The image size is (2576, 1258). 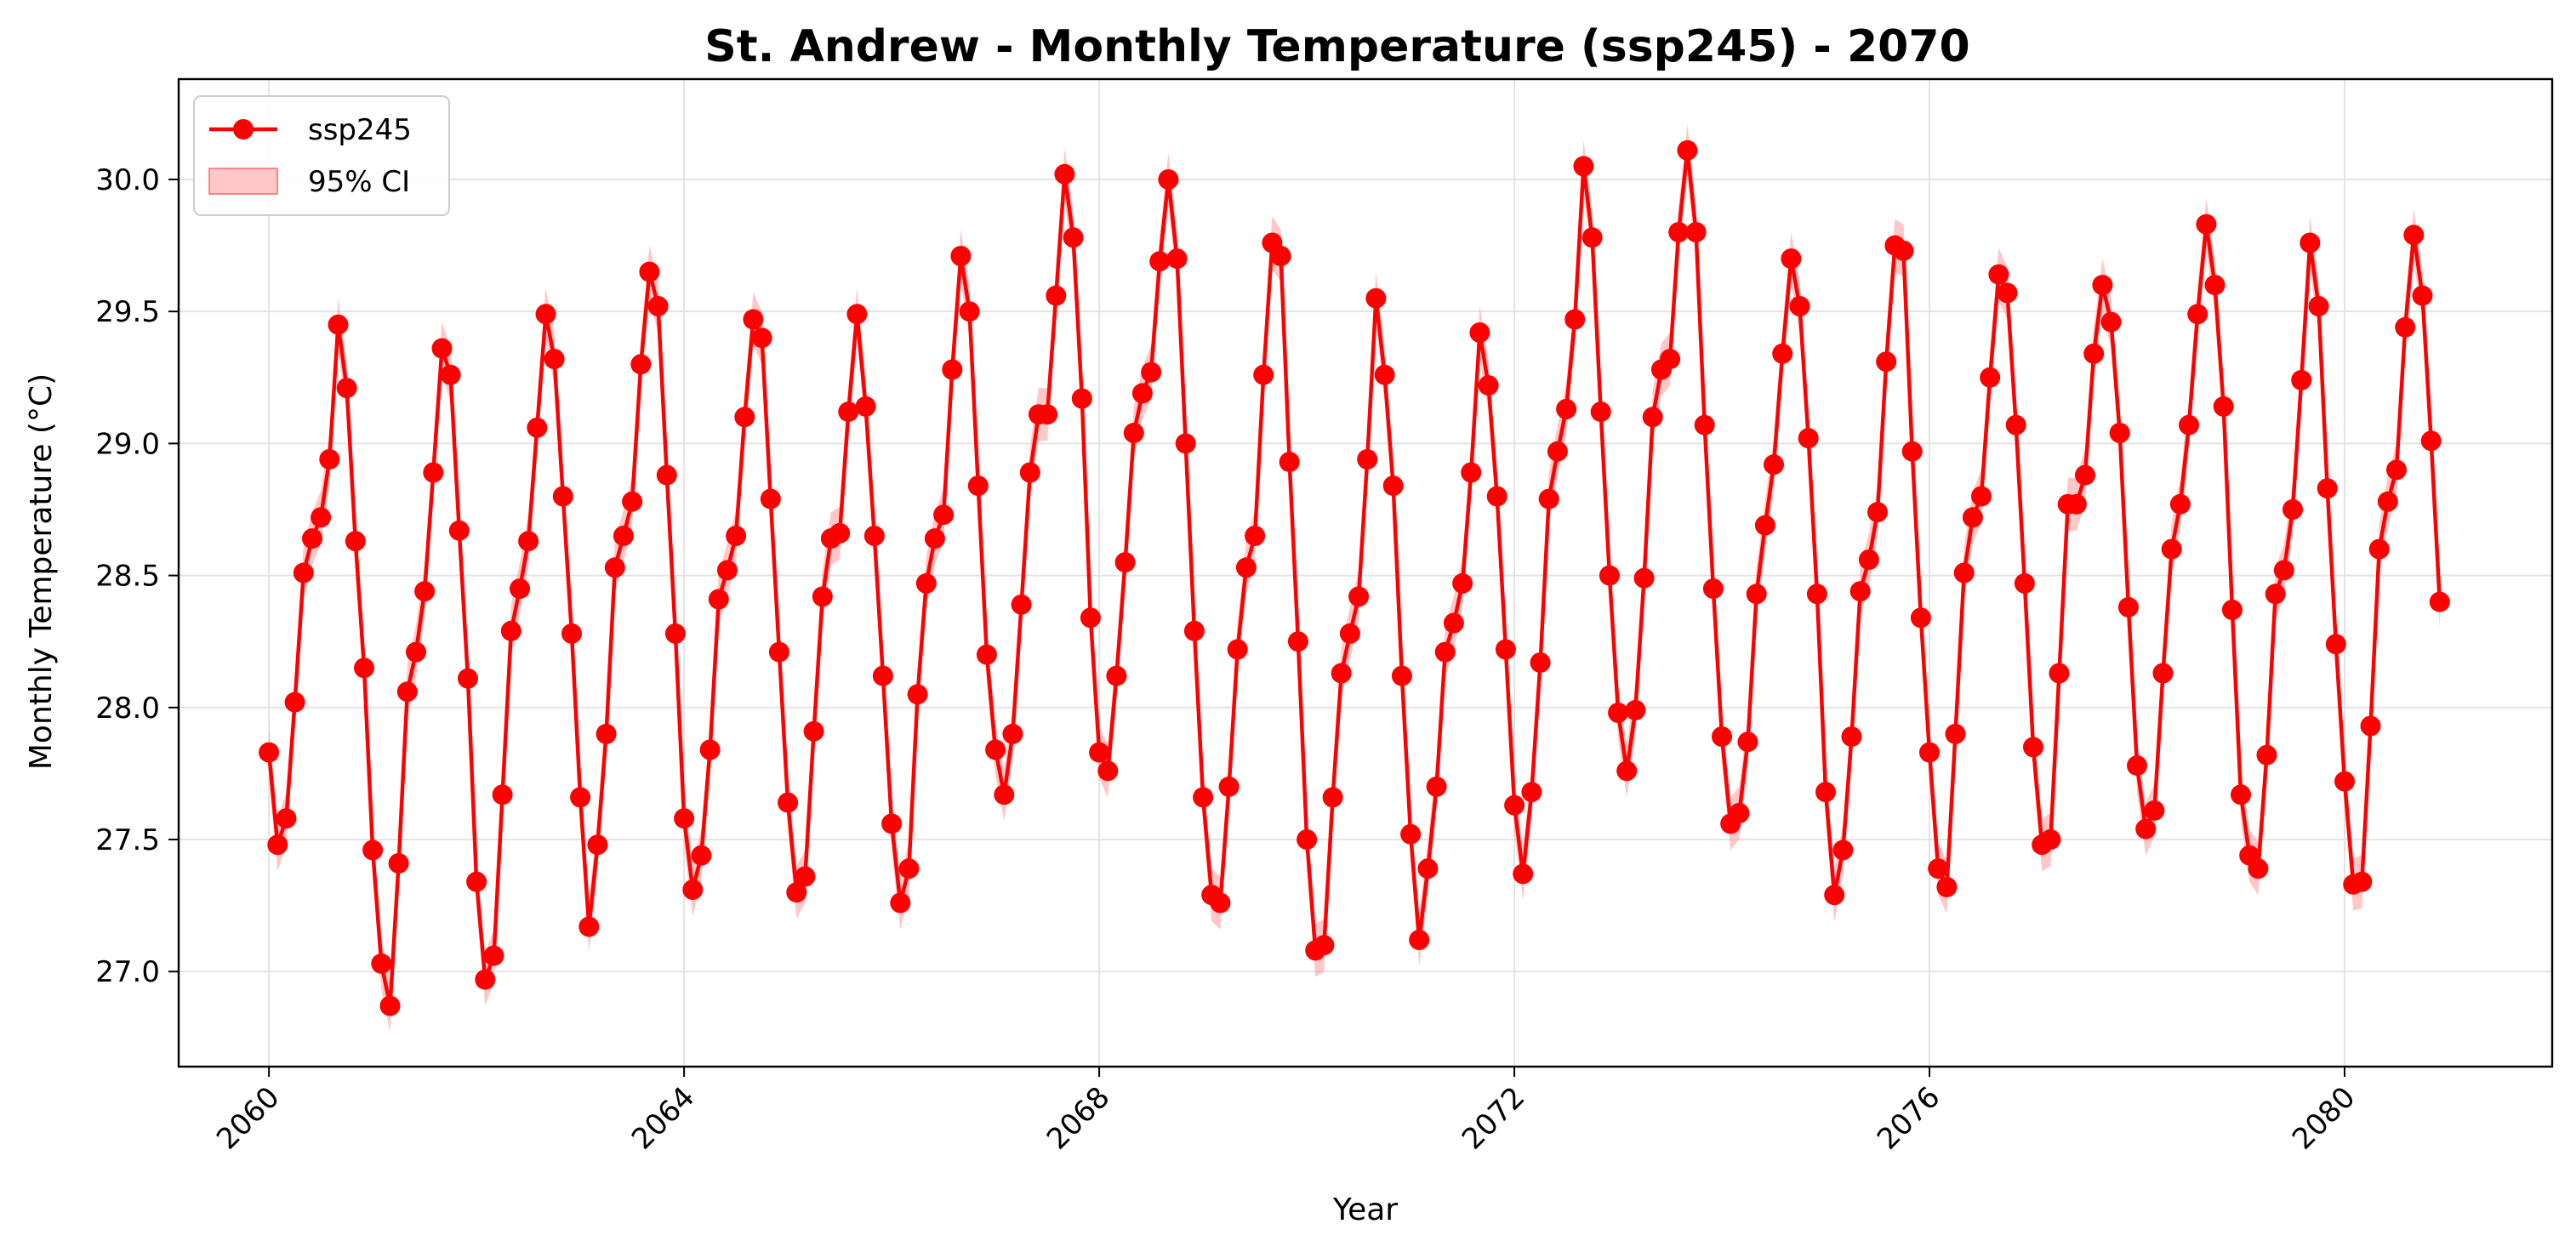 What do you see at coordinates (128, 972) in the screenshot?
I see `y-tick-label: 27.0` at bounding box center [128, 972].